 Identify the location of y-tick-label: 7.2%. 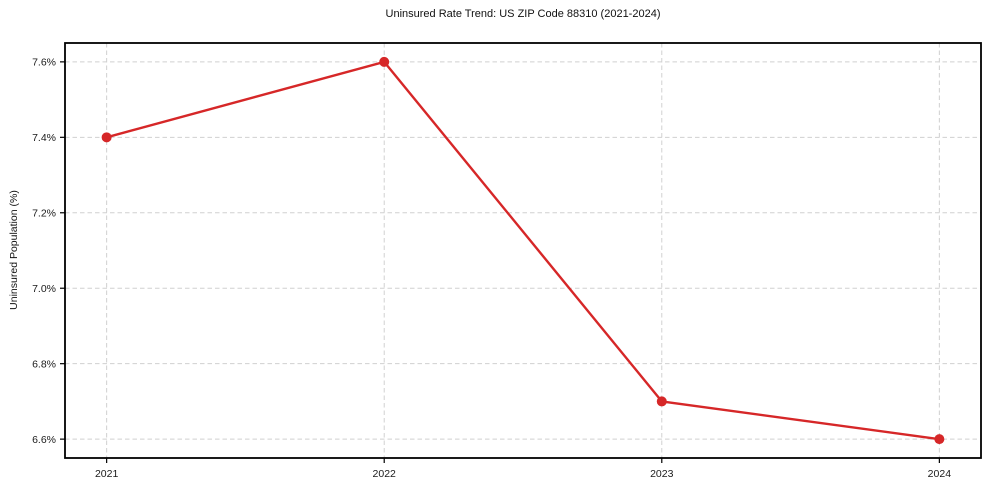
(44, 214).